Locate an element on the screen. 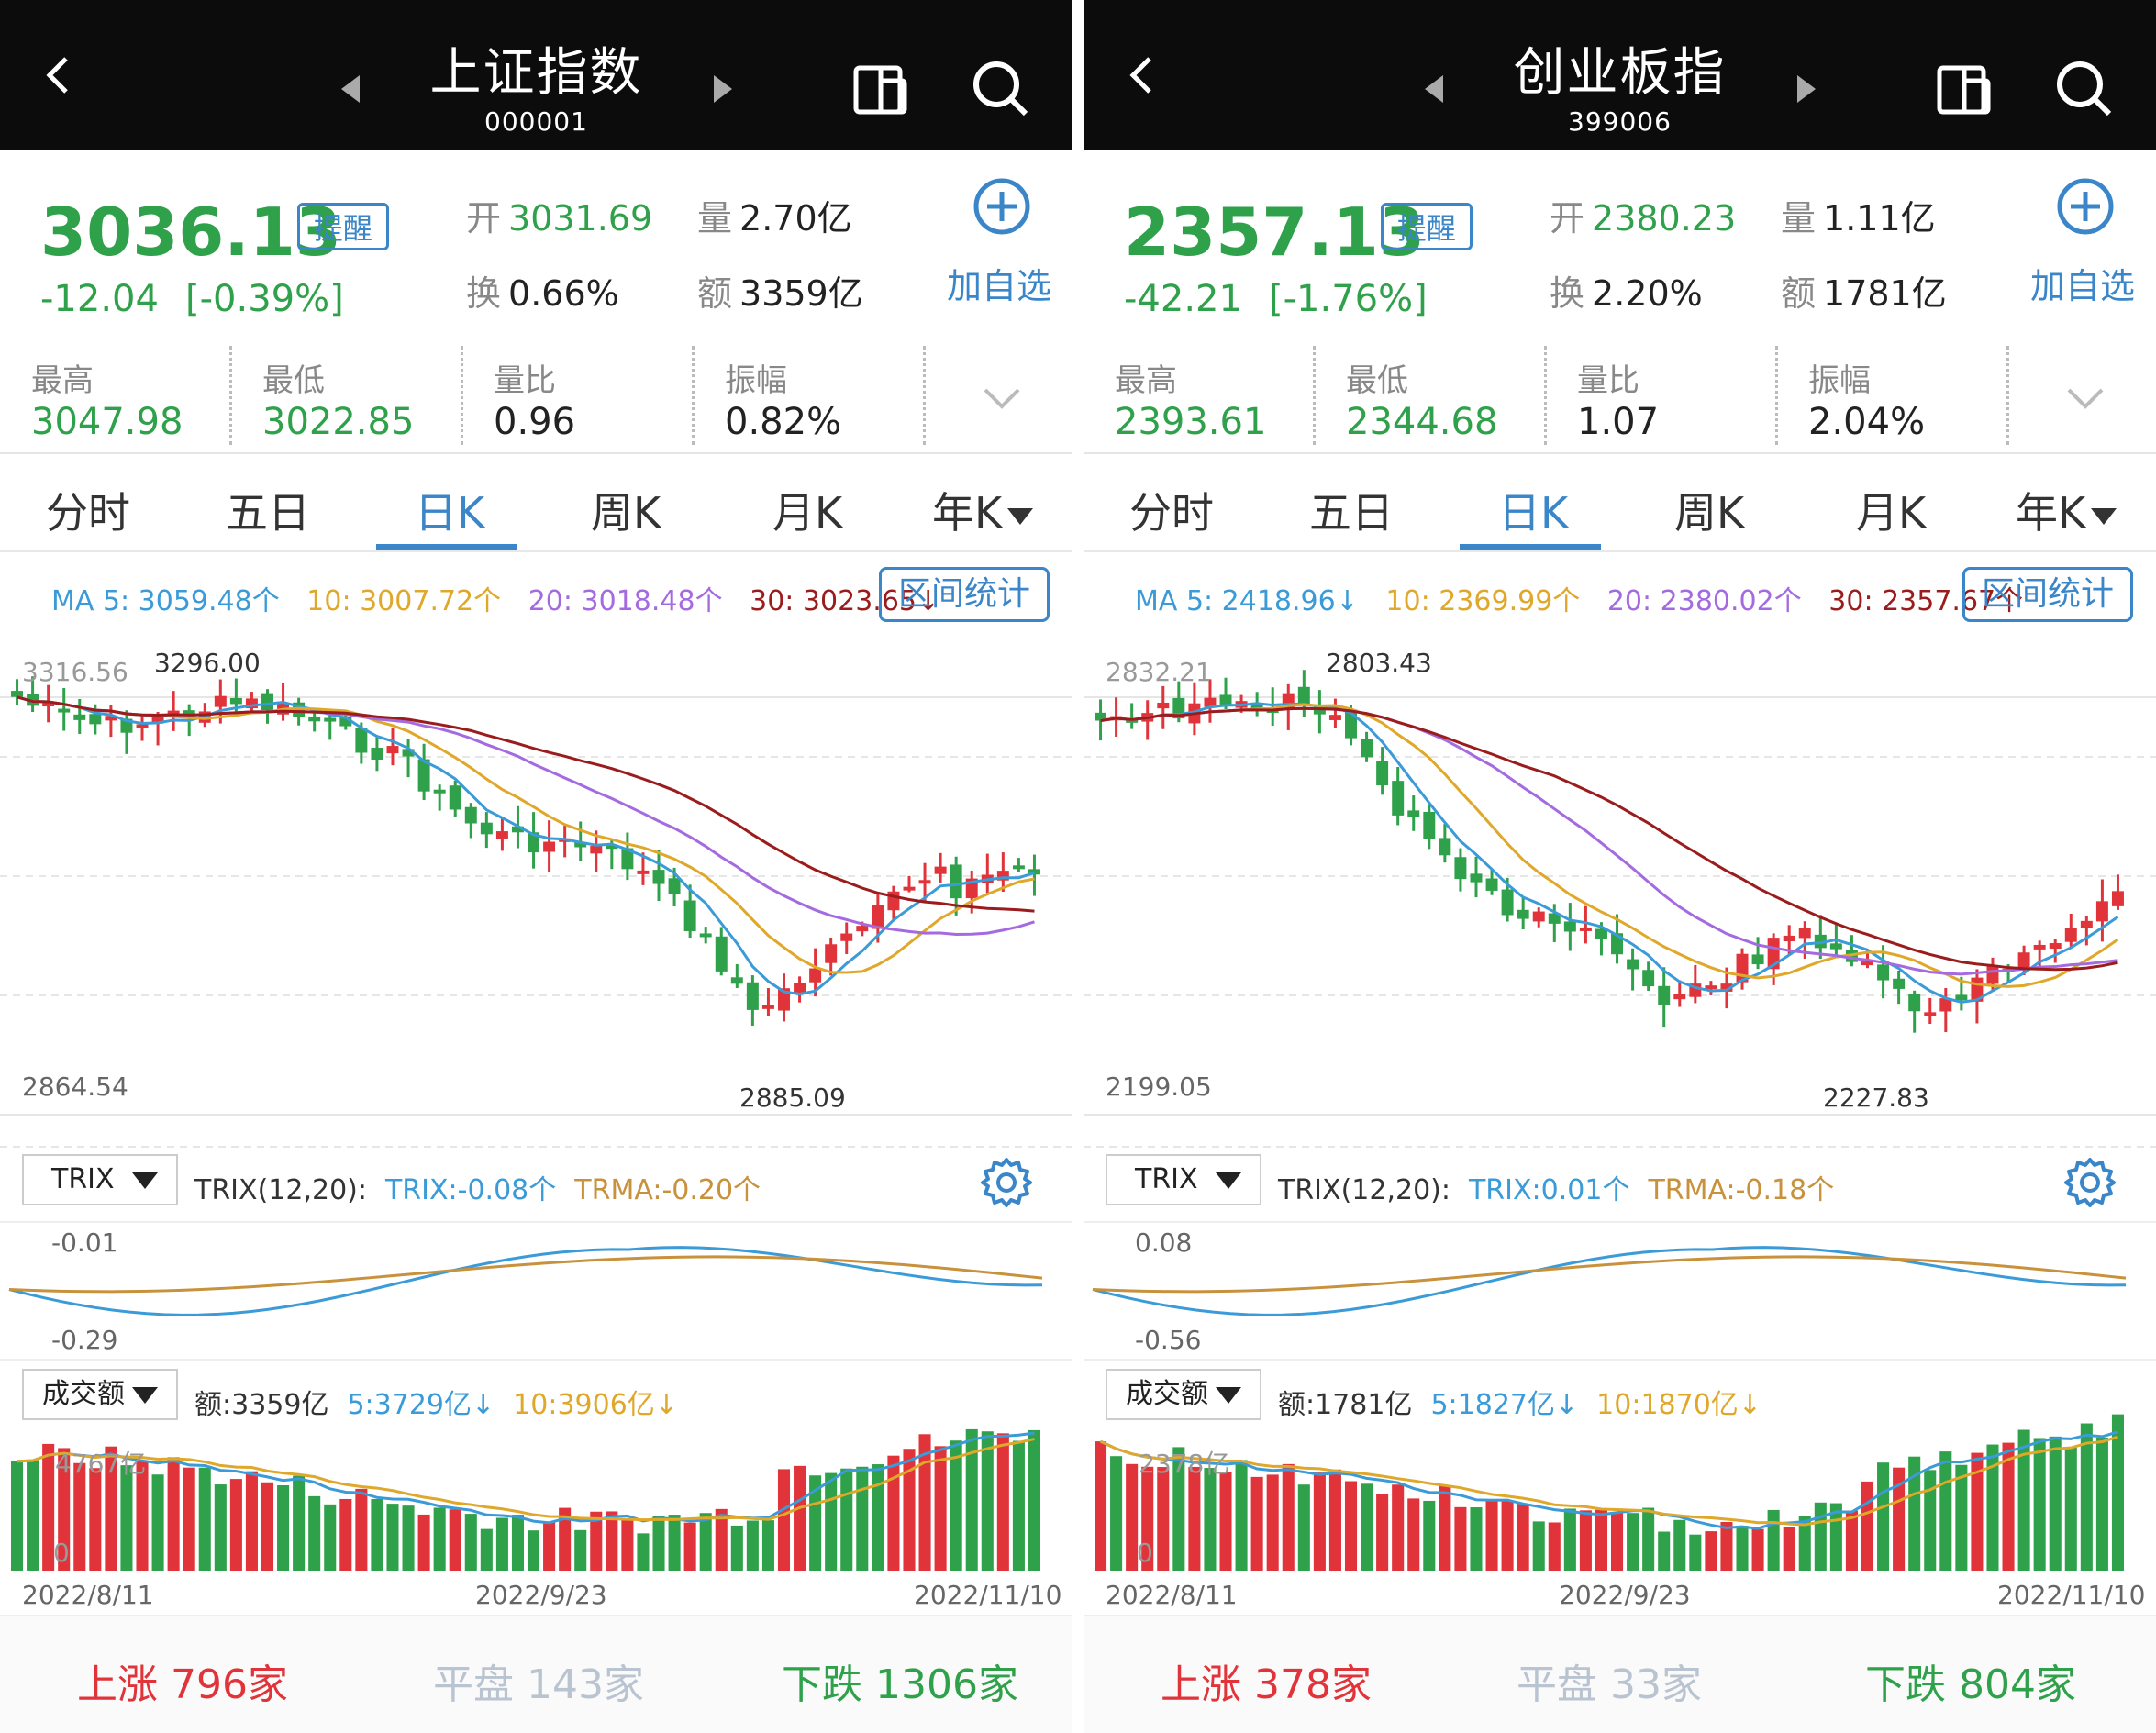 The height and width of the screenshot is (1733, 2156). price-change-pct: [-0.39%] is located at coordinates (265, 299).